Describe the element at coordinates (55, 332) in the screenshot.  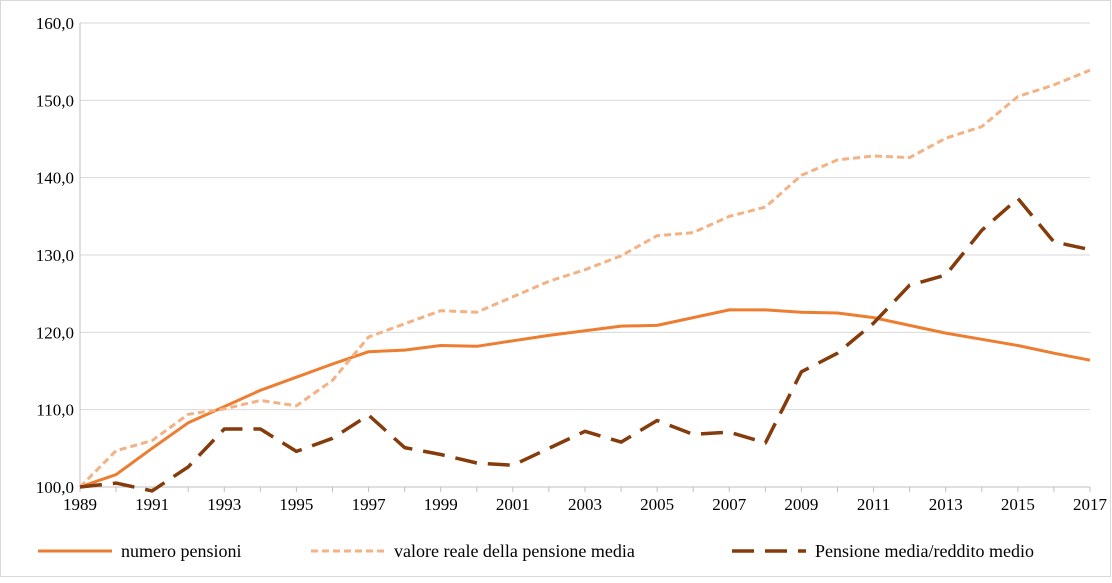
I see `y-tick-label: 120,0` at that location.